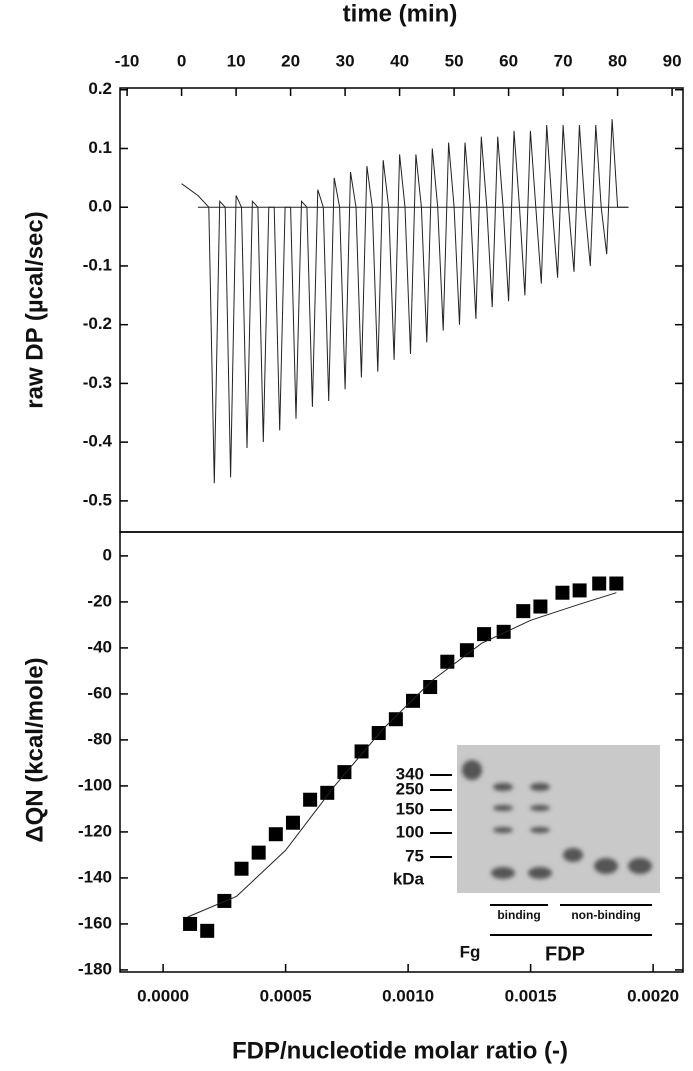  I want to click on x-tick-label: 40, so click(399, 60).